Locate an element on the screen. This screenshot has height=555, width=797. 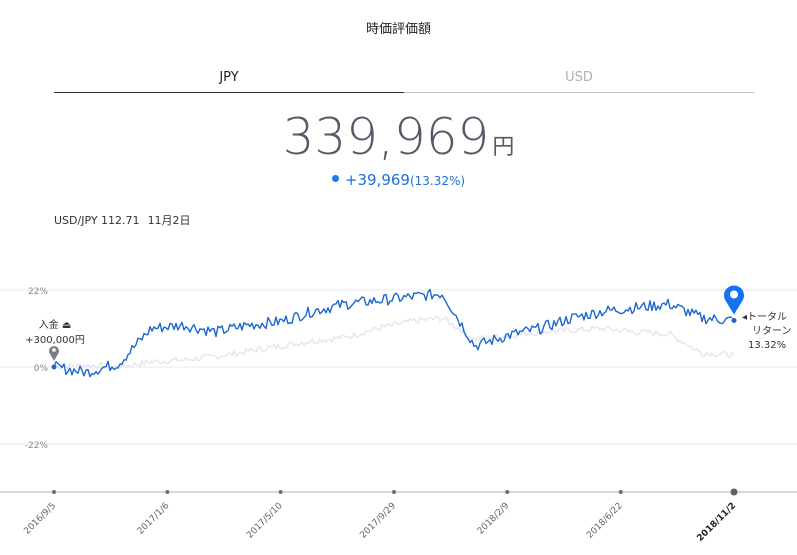
total-return-annotation: ◂トータル リターン 13.32% is located at coordinates (767, 332).